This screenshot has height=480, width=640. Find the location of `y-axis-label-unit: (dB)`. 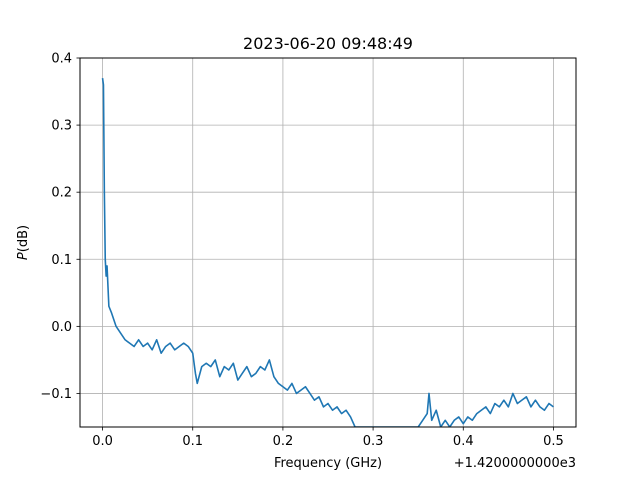

y-axis-label-unit: (dB) is located at coordinates (23, 238).